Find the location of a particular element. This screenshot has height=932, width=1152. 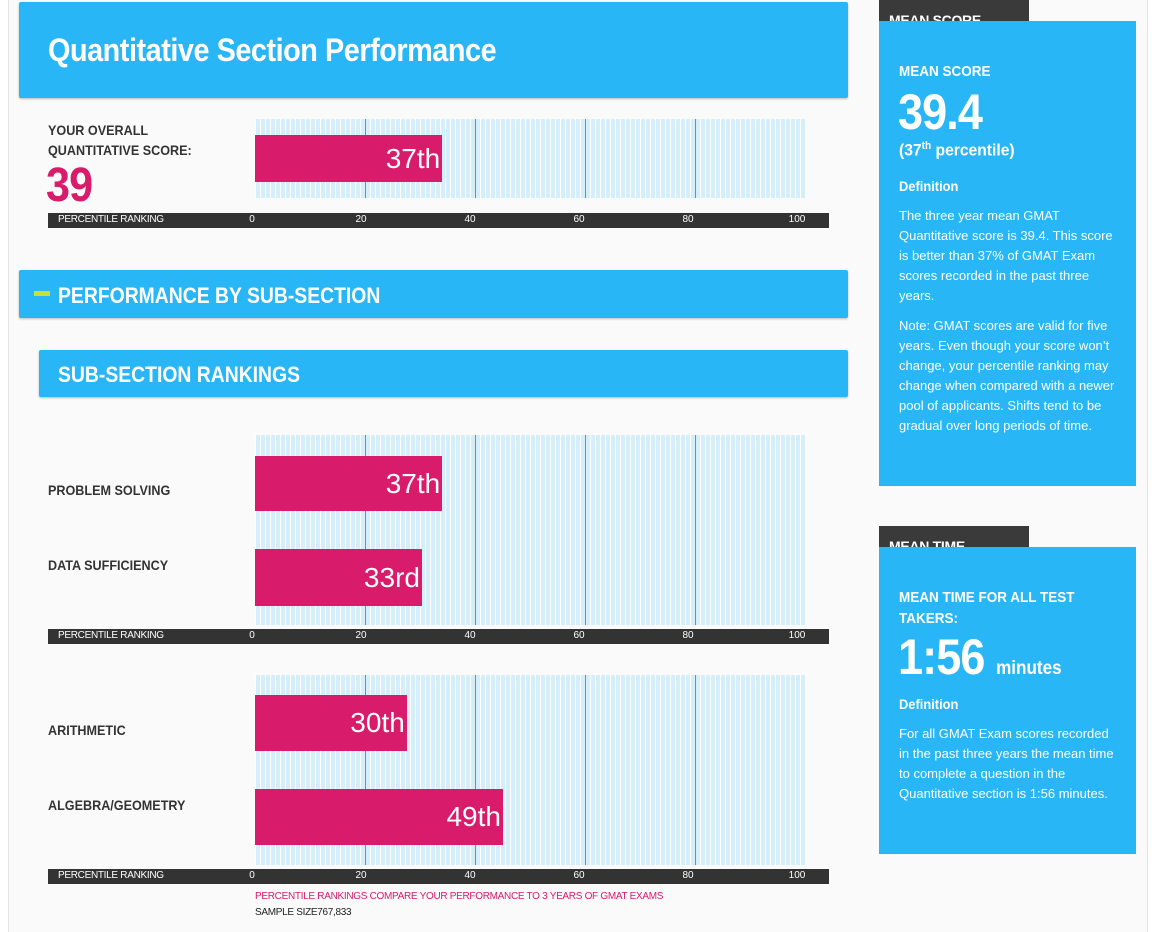

bar-data-label: 30th is located at coordinates (377, 722).